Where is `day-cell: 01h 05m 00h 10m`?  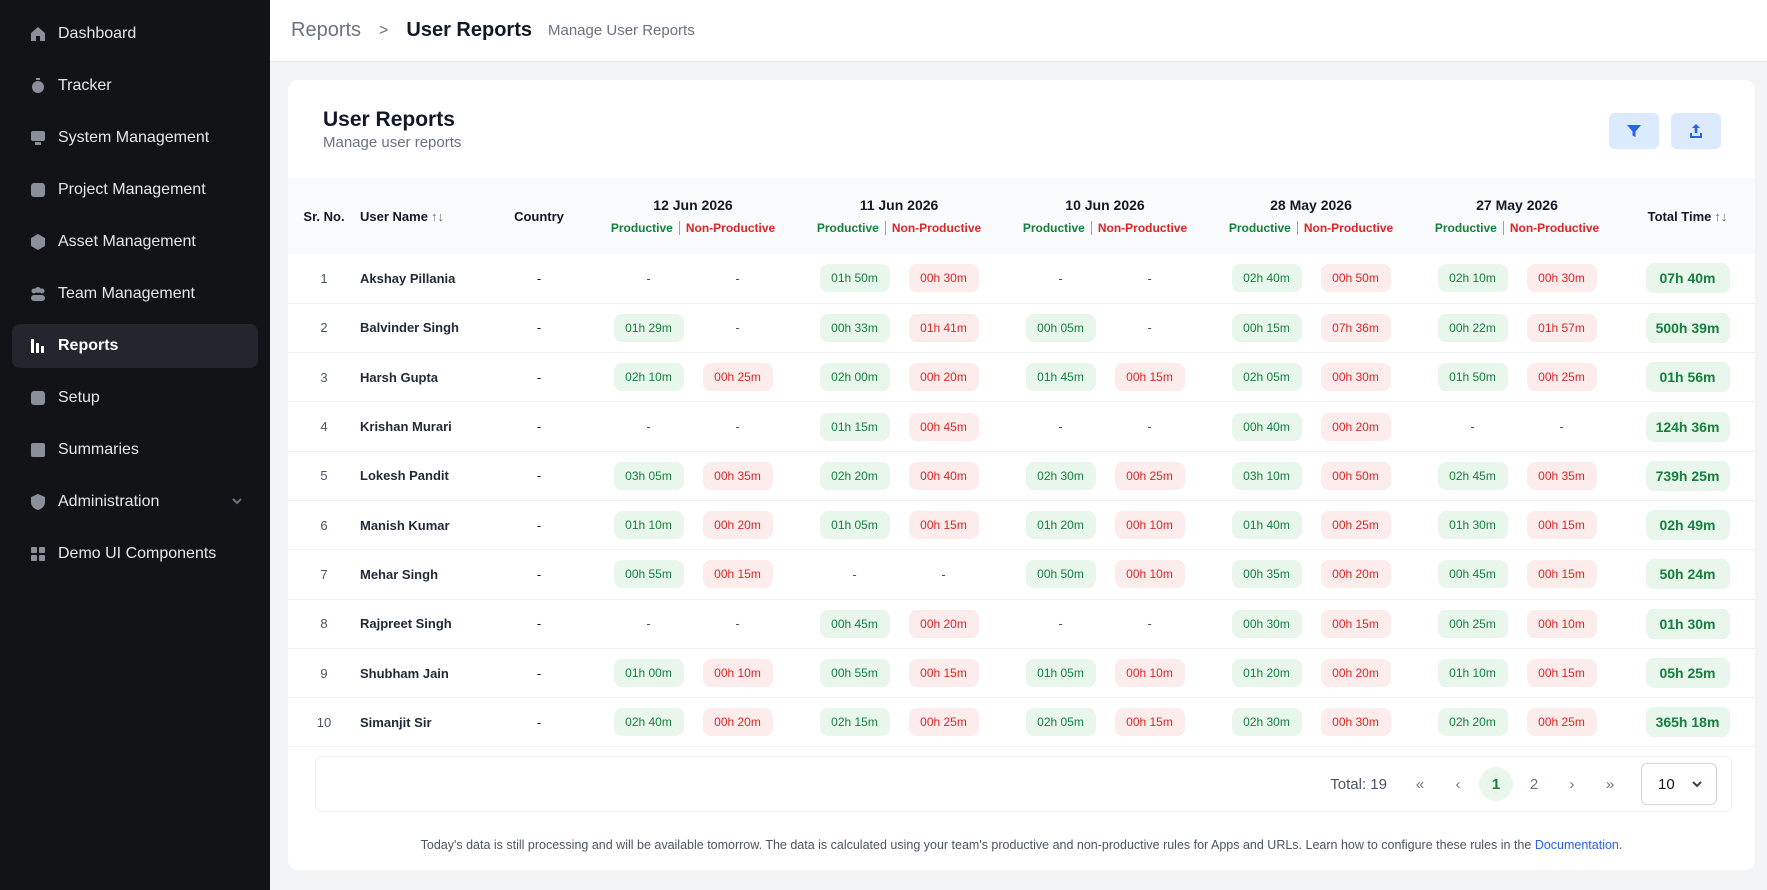 day-cell: 01h 05m 00h 10m is located at coordinates (1105, 672).